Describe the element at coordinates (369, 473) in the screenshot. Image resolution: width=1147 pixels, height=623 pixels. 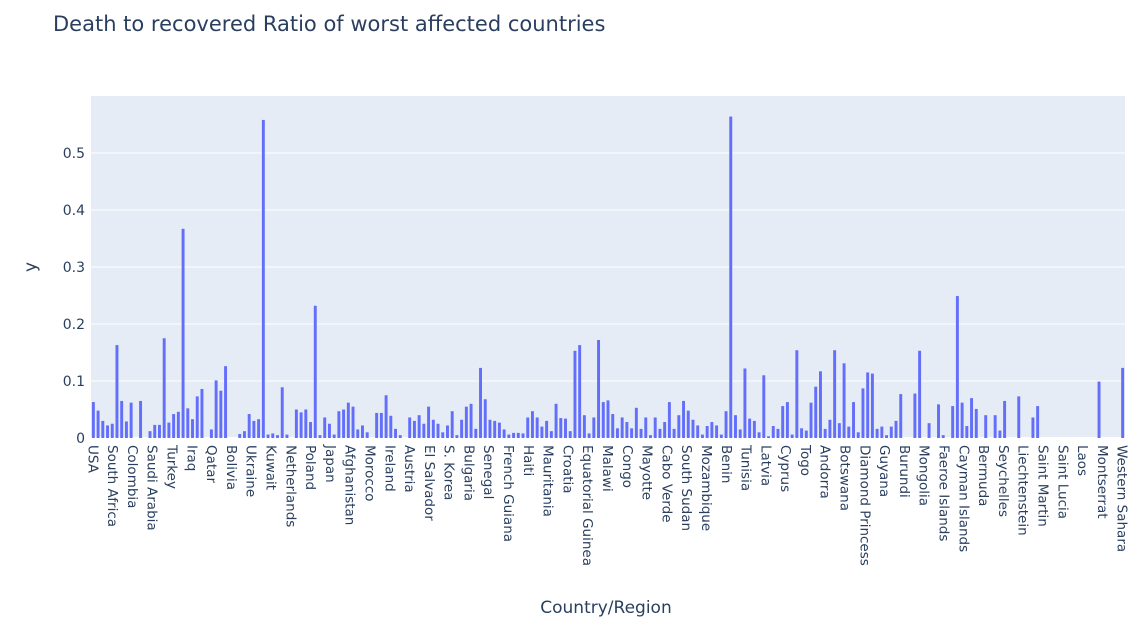
I see `x-tick-label: Morocco` at that location.